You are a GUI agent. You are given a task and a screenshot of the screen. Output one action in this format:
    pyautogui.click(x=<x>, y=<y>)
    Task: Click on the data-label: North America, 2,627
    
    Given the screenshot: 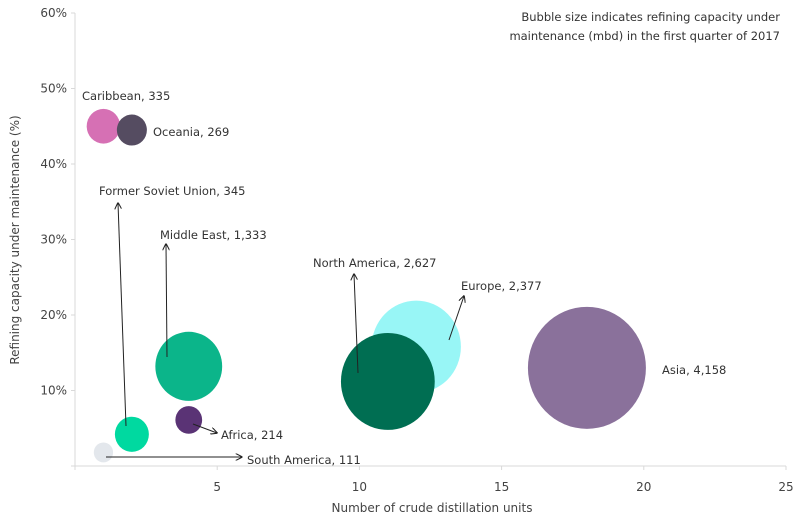 What is the action you would take?
    pyautogui.click(x=375, y=263)
    